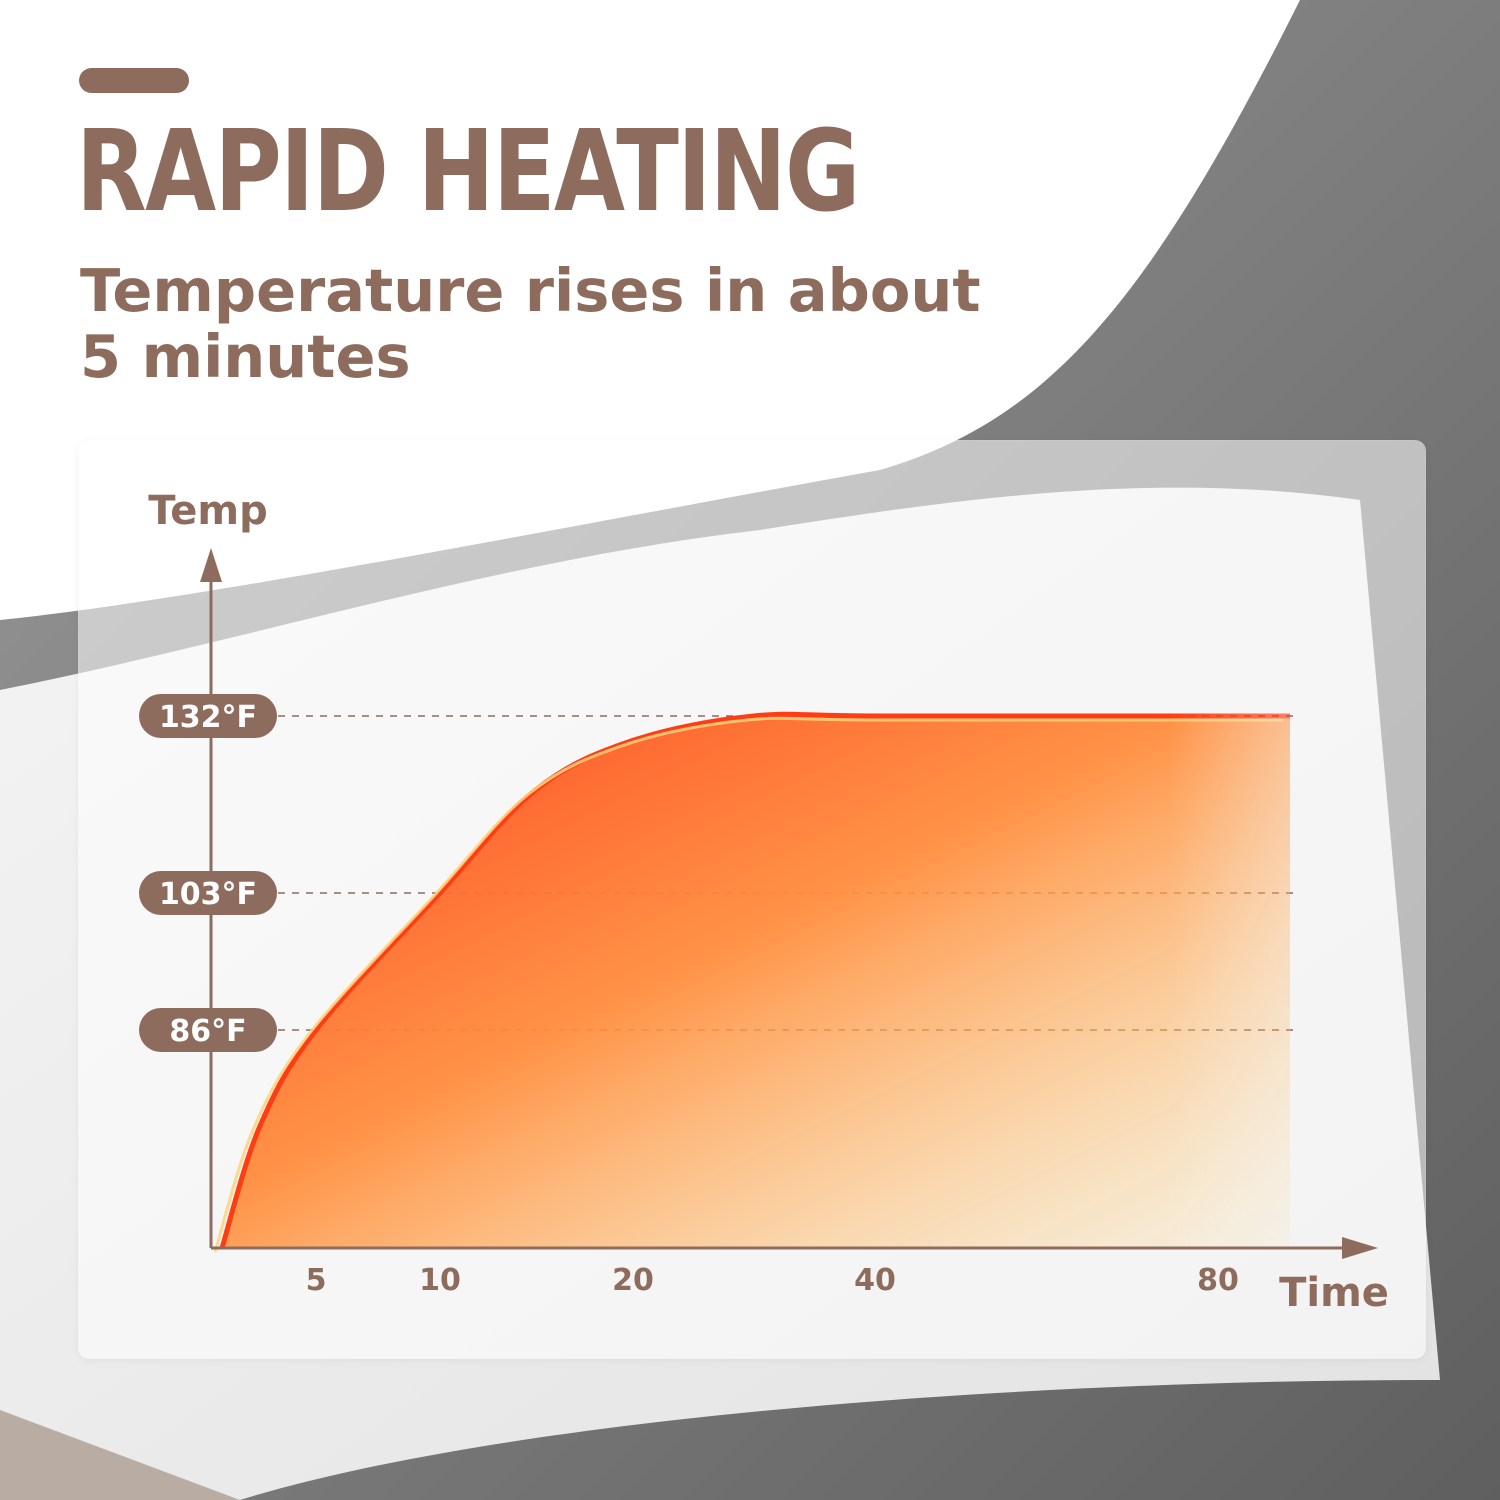  Describe the element at coordinates (211, 565) in the screenshot. I see `y-axis-arrow` at that location.